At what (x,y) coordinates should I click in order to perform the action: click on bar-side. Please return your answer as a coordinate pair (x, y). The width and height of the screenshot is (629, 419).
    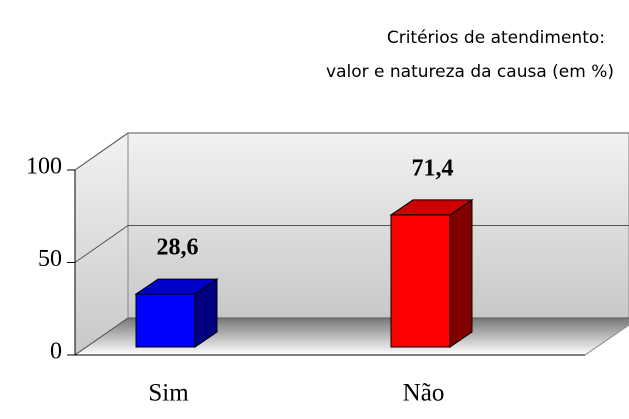
    Looking at the image, I should click on (461, 273).